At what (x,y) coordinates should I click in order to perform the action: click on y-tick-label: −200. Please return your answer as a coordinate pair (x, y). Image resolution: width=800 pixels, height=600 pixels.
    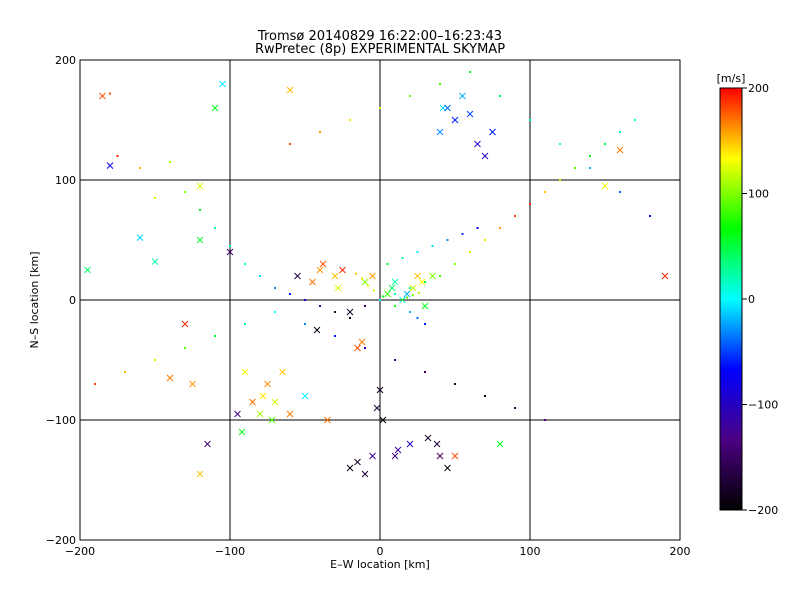
    Looking at the image, I should click on (61, 540).